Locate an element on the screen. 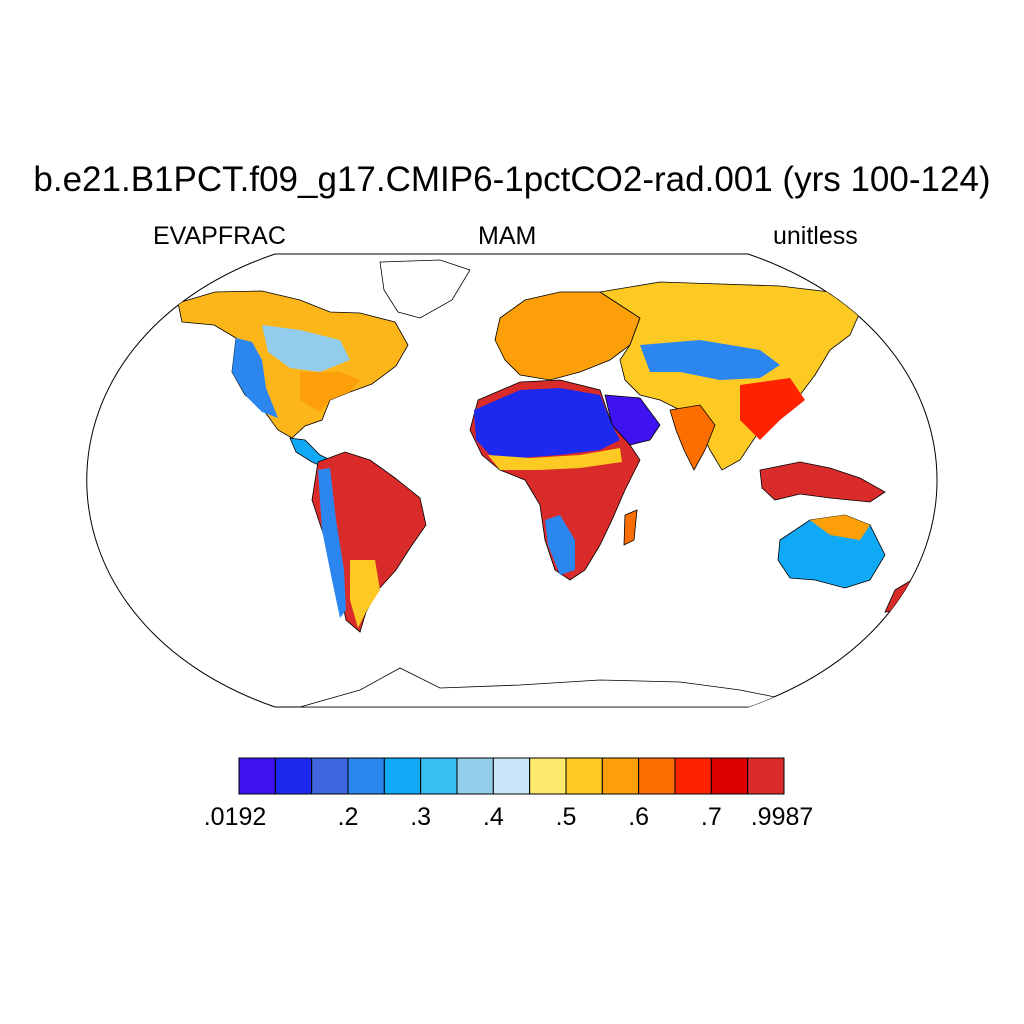  north-america-arid is located at coordinates (255, 378).